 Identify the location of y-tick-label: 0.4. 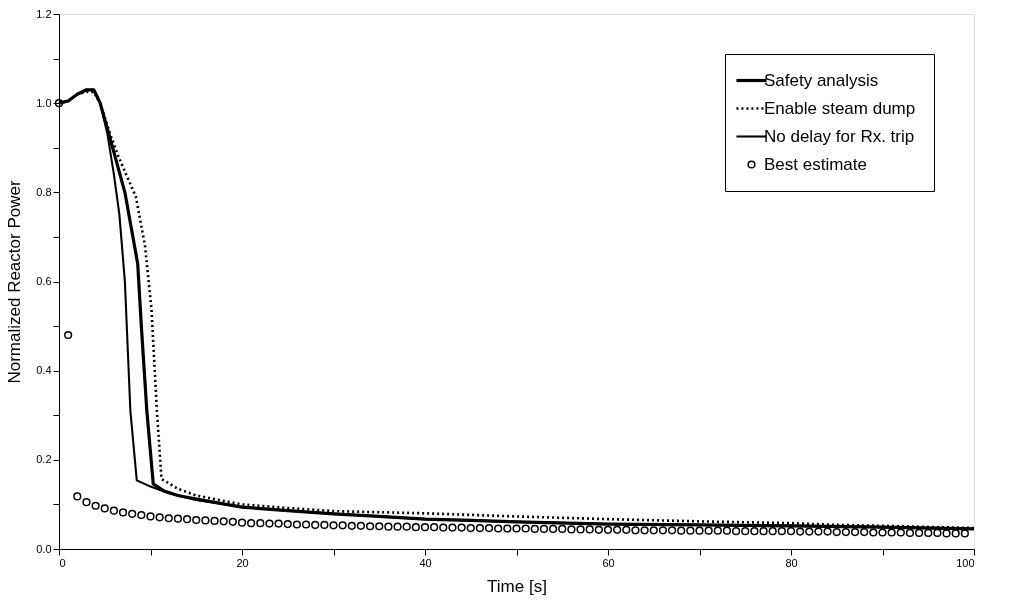
(44, 370).